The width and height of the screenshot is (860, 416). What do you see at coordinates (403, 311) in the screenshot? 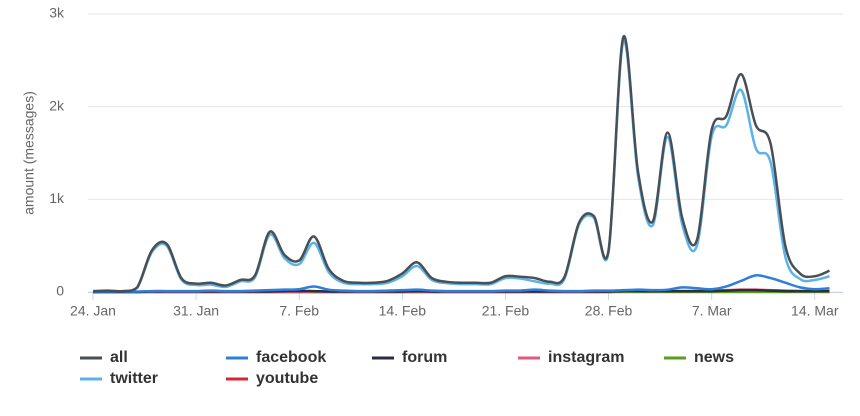
I see `x-tick-label: 14. Feb` at bounding box center [403, 311].